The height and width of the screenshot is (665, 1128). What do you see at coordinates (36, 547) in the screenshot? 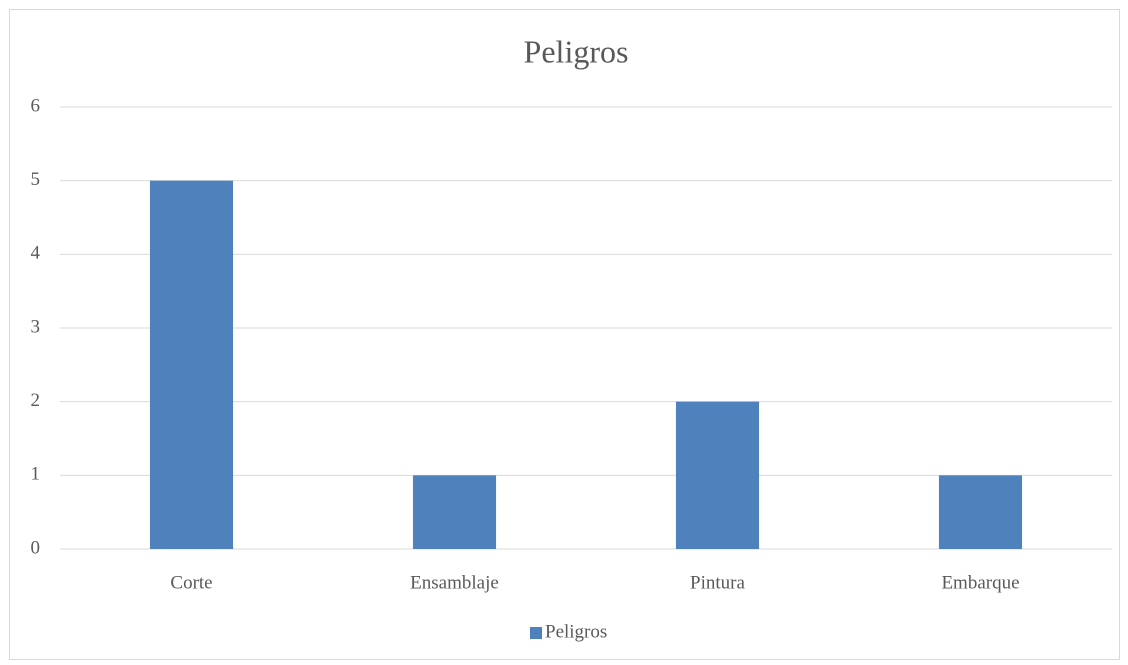
I see `y-tick-label: 0` at bounding box center [36, 547].